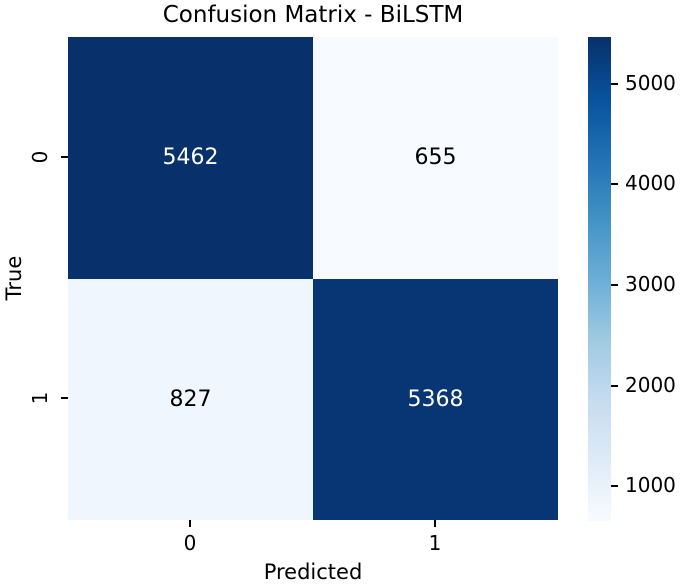  I want to click on colorbar-tick-label: 1000, so click(650, 485).